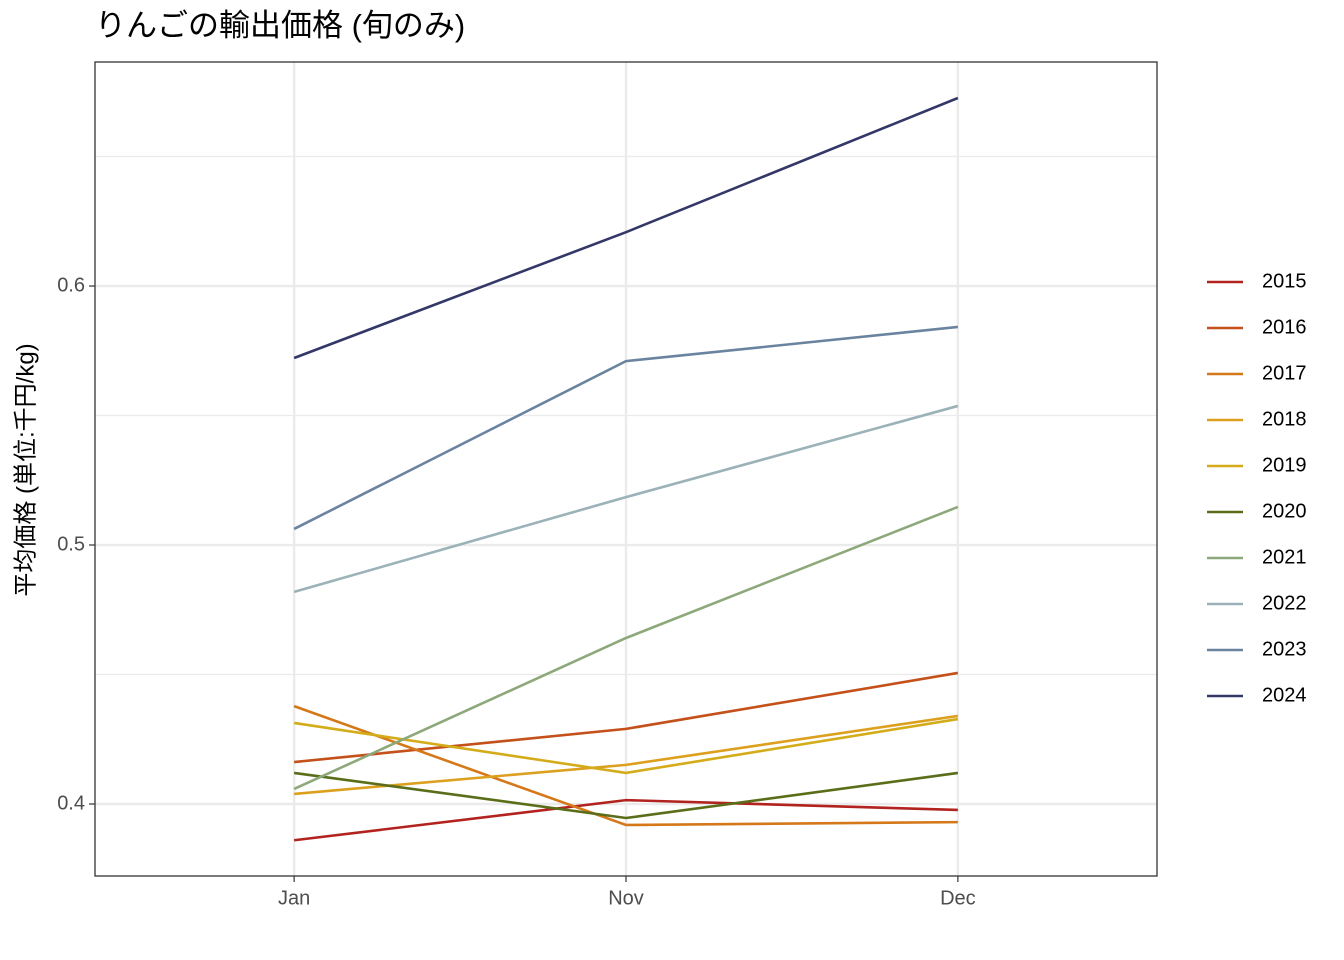 This screenshot has height=960, width=1344. What do you see at coordinates (280, 25) in the screenshot?
I see `chart-title: りんごの輸出価格 (旬のみ)` at bounding box center [280, 25].